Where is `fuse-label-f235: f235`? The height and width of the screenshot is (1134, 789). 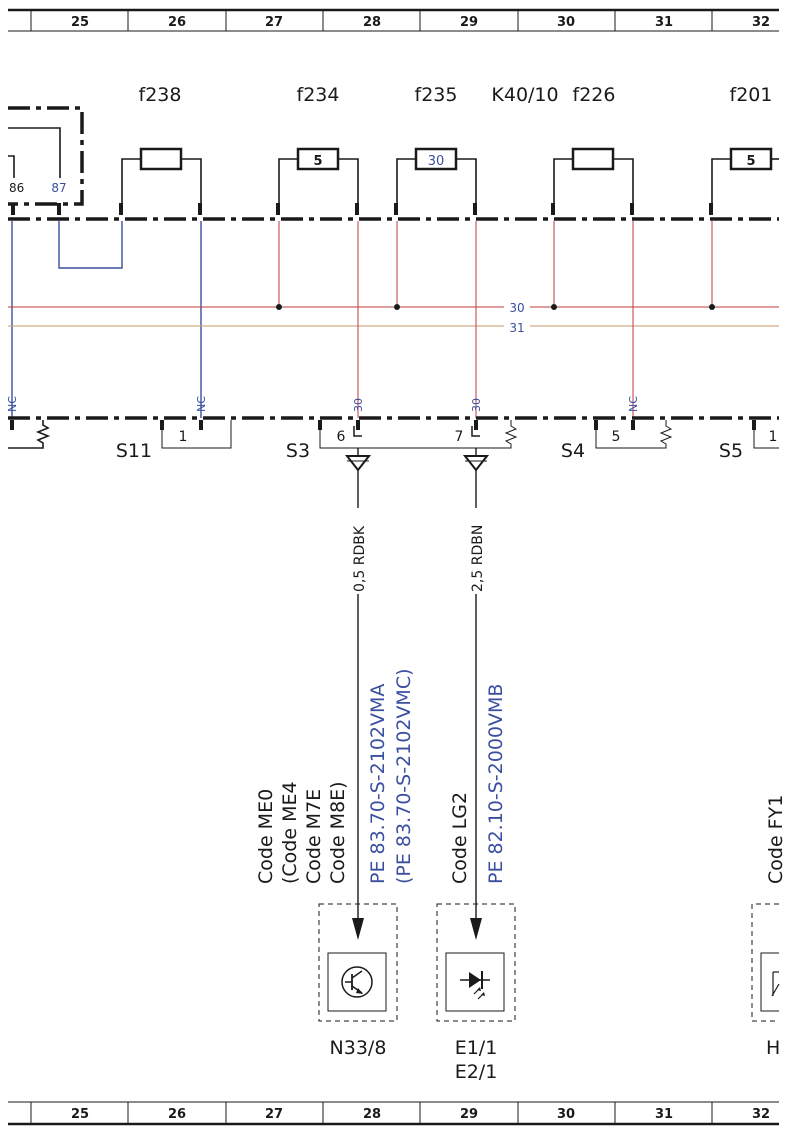 fuse-label-f235: f235 is located at coordinates (436, 95).